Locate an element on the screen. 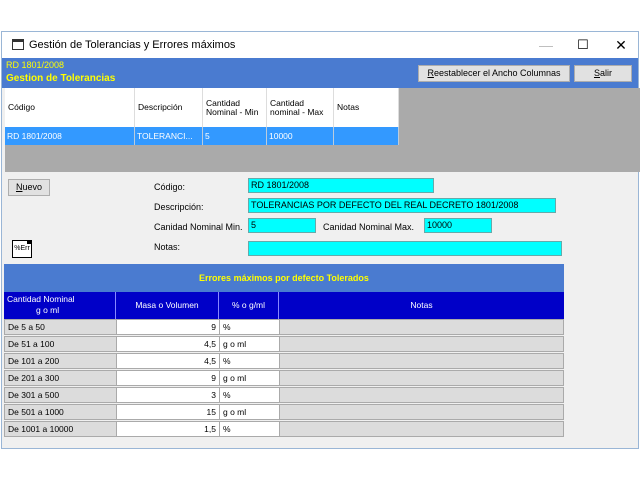 The height and width of the screenshot is (480, 640). col-header-nominal: Cantidad Nominal g o ml is located at coordinates (60, 305).